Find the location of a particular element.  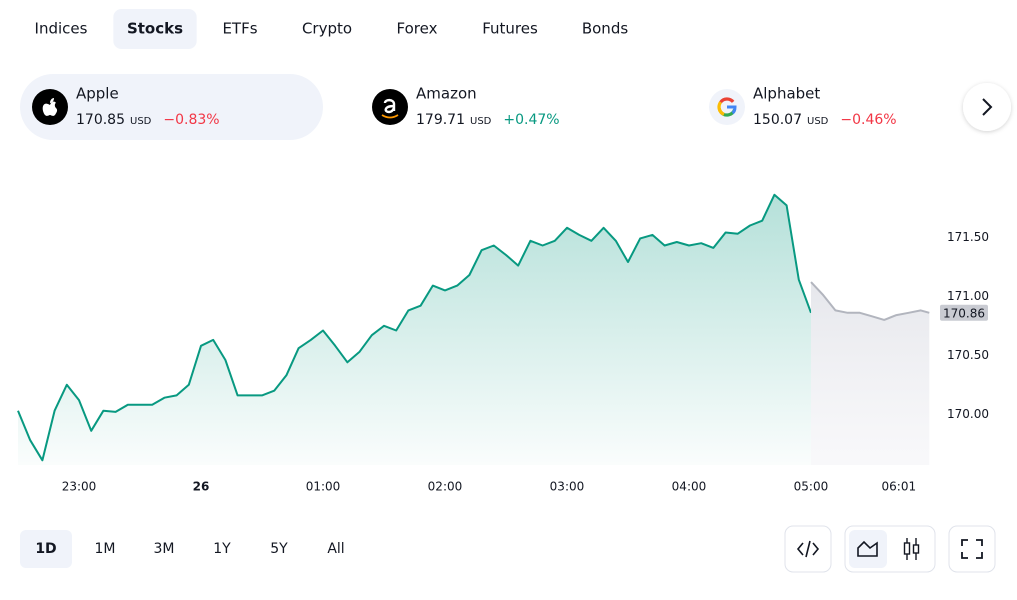

ticker-name: Amazon is located at coordinates (446, 94).